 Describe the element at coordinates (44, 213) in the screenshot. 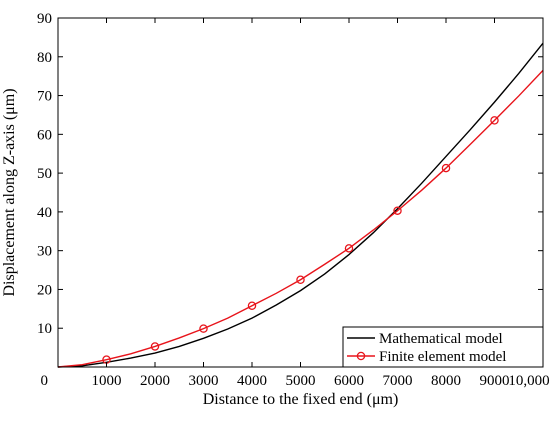

I see `y-tick-label: 40` at that location.